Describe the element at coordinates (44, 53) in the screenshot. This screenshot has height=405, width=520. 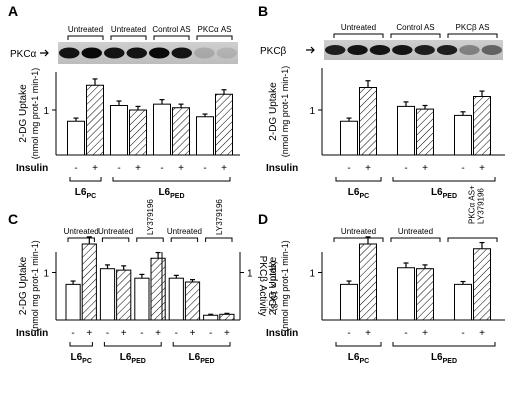
I see `arrow-icon` at that location.